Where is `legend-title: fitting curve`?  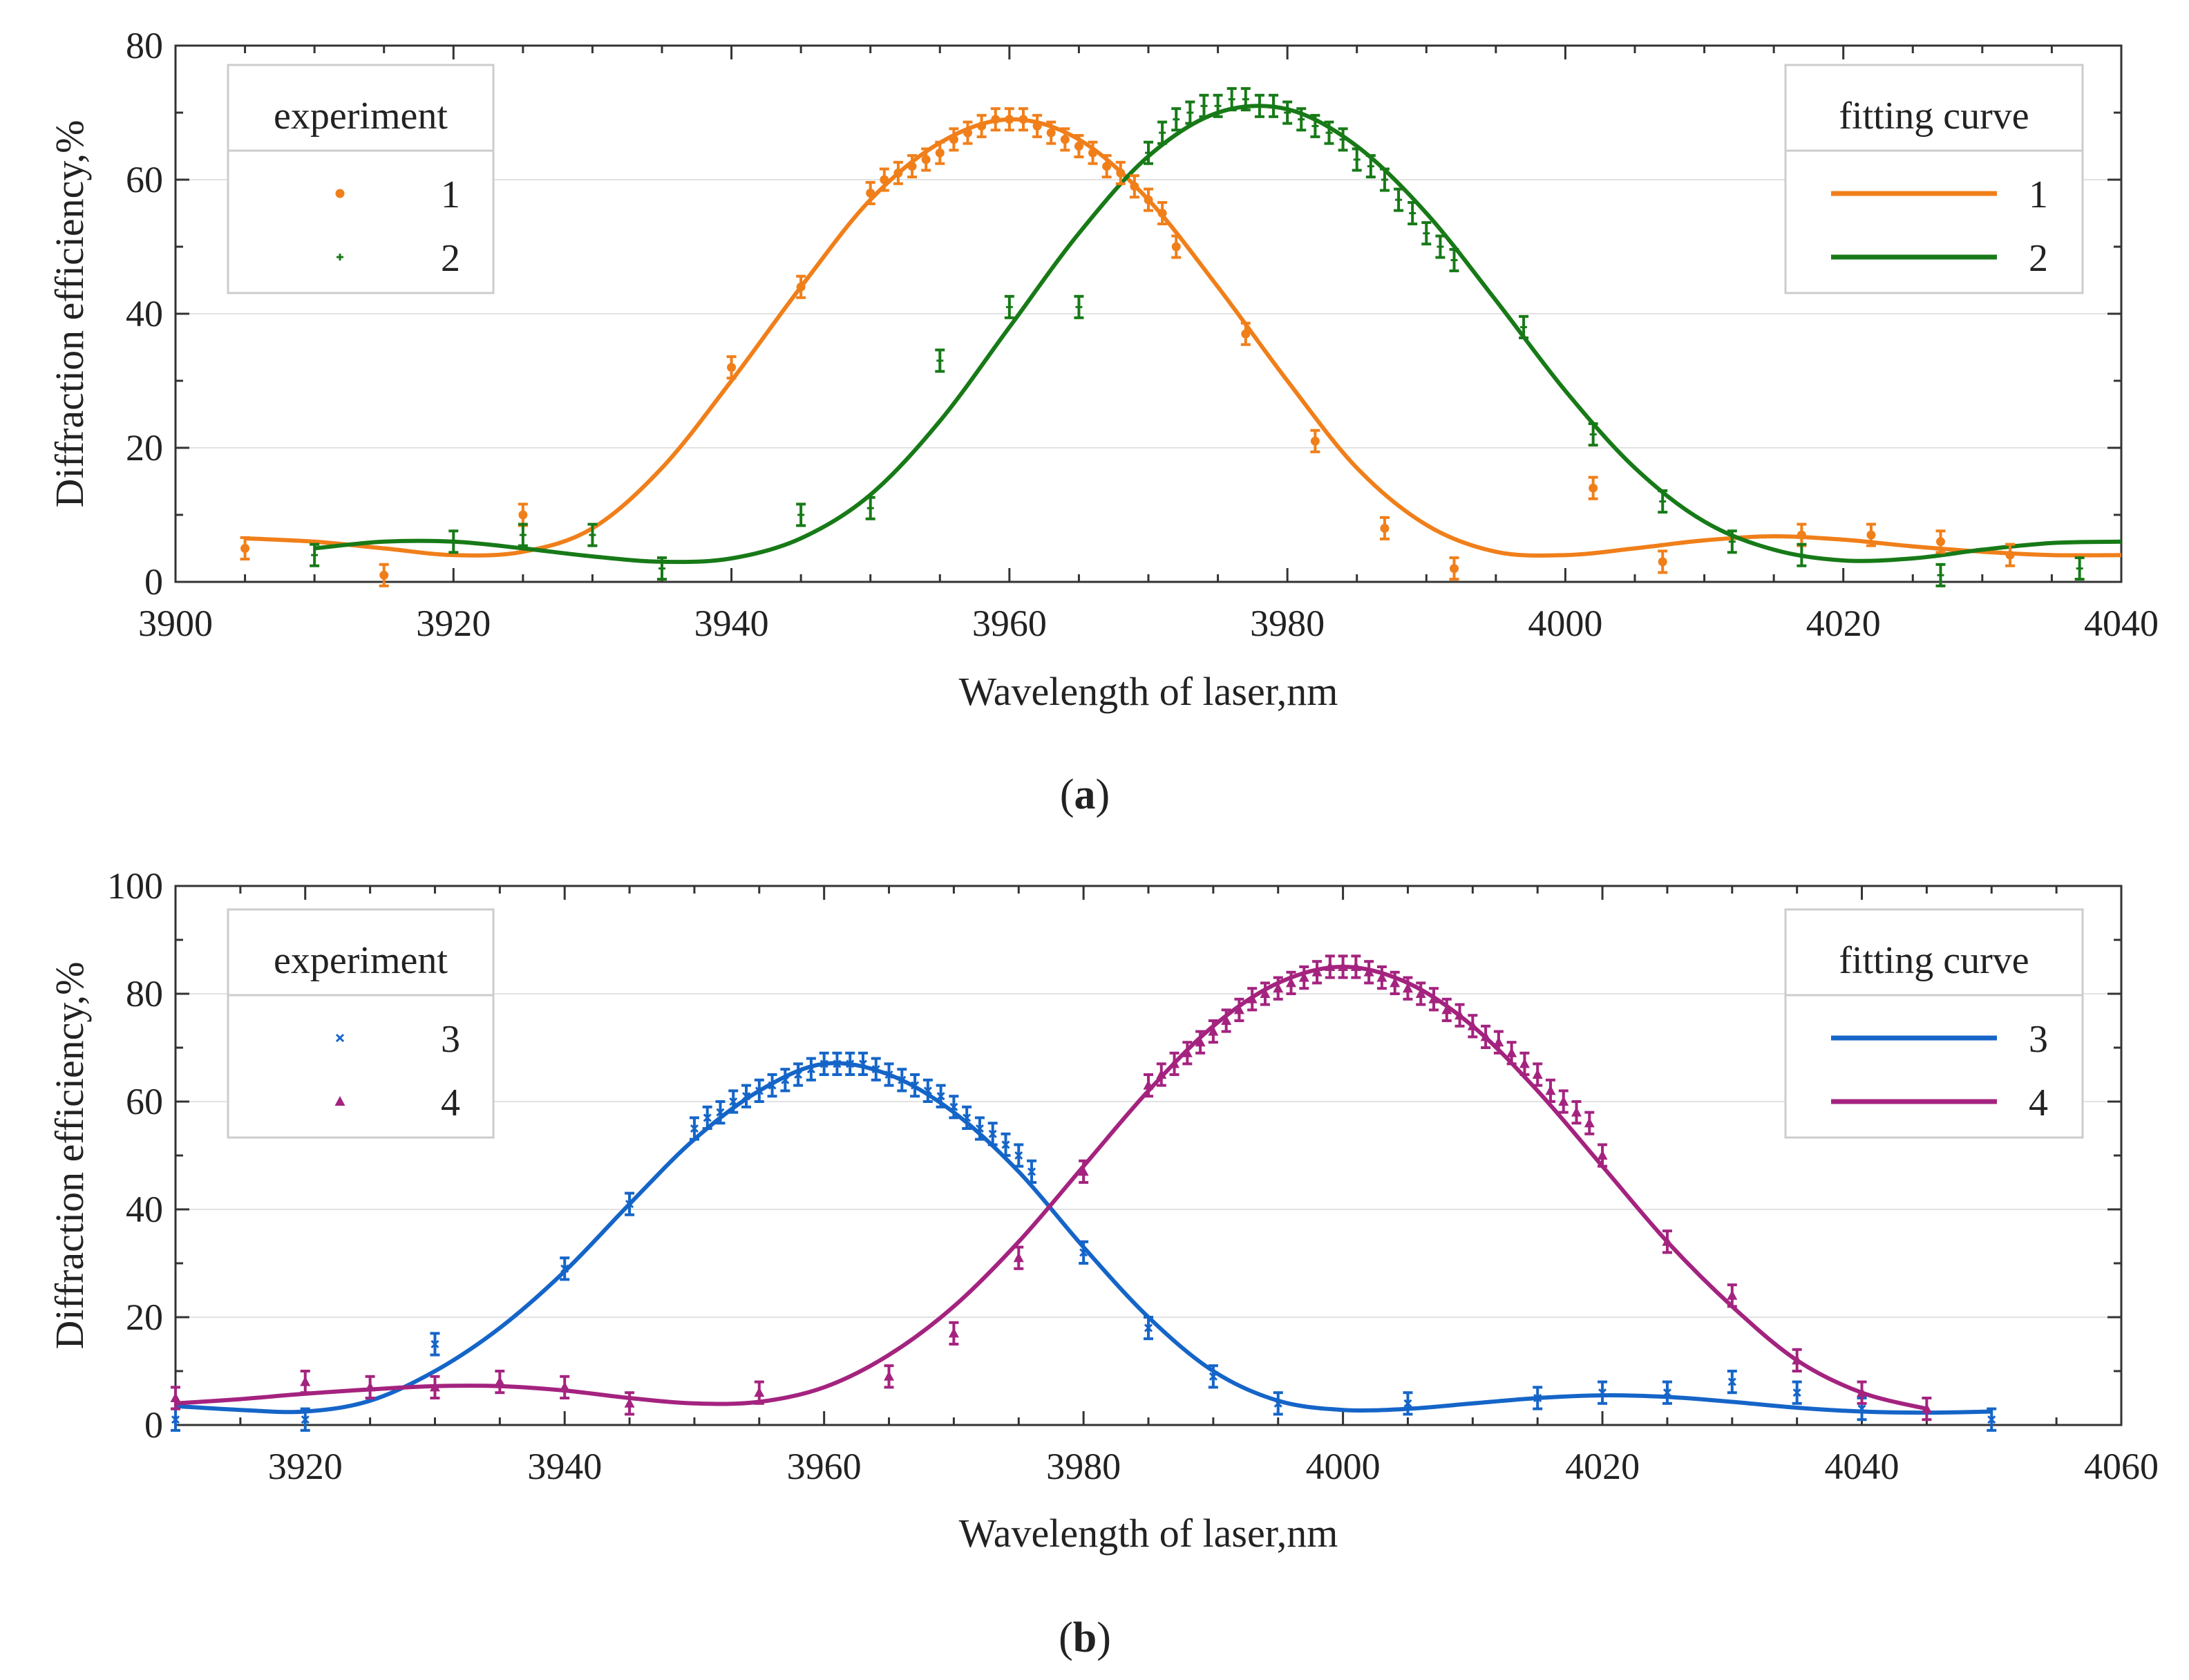
legend-title: fitting curve is located at coordinates (1934, 960).